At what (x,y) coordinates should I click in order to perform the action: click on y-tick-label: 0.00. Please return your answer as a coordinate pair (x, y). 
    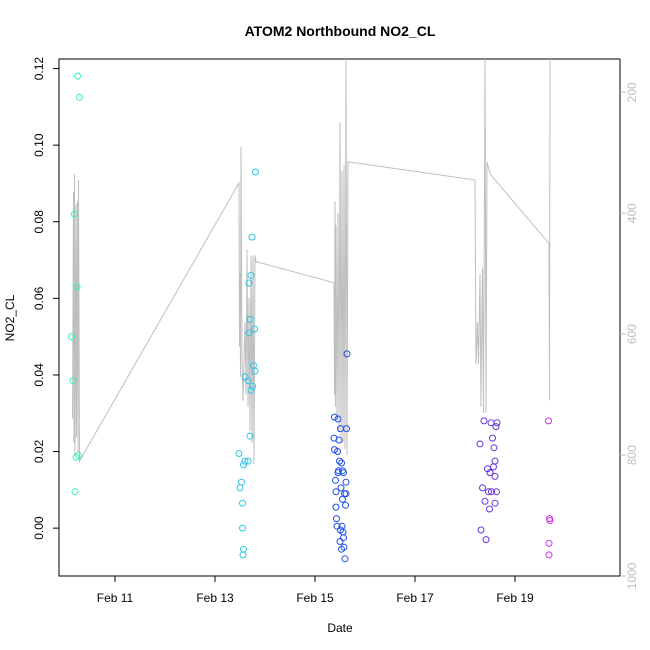
    Looking at the image, I should click on (39, 528).